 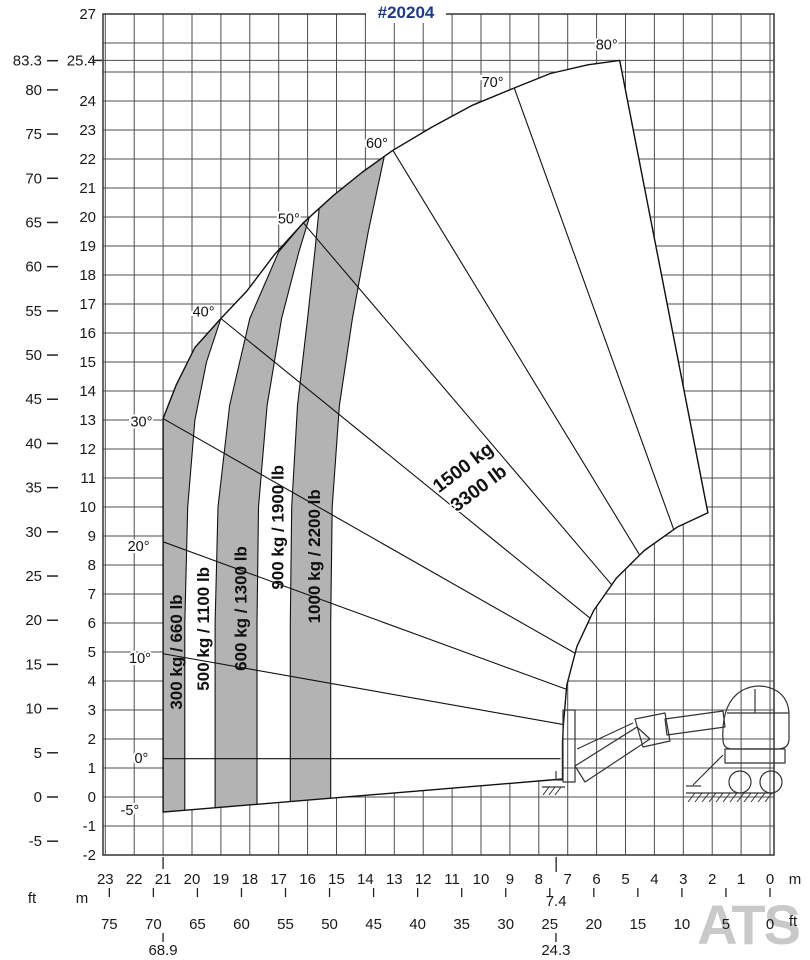 What do you see at coordinates (770, 879) in the screenshot?
I see `bottom-axis-m-tick-label: 0` at bounding box center [770, 879].